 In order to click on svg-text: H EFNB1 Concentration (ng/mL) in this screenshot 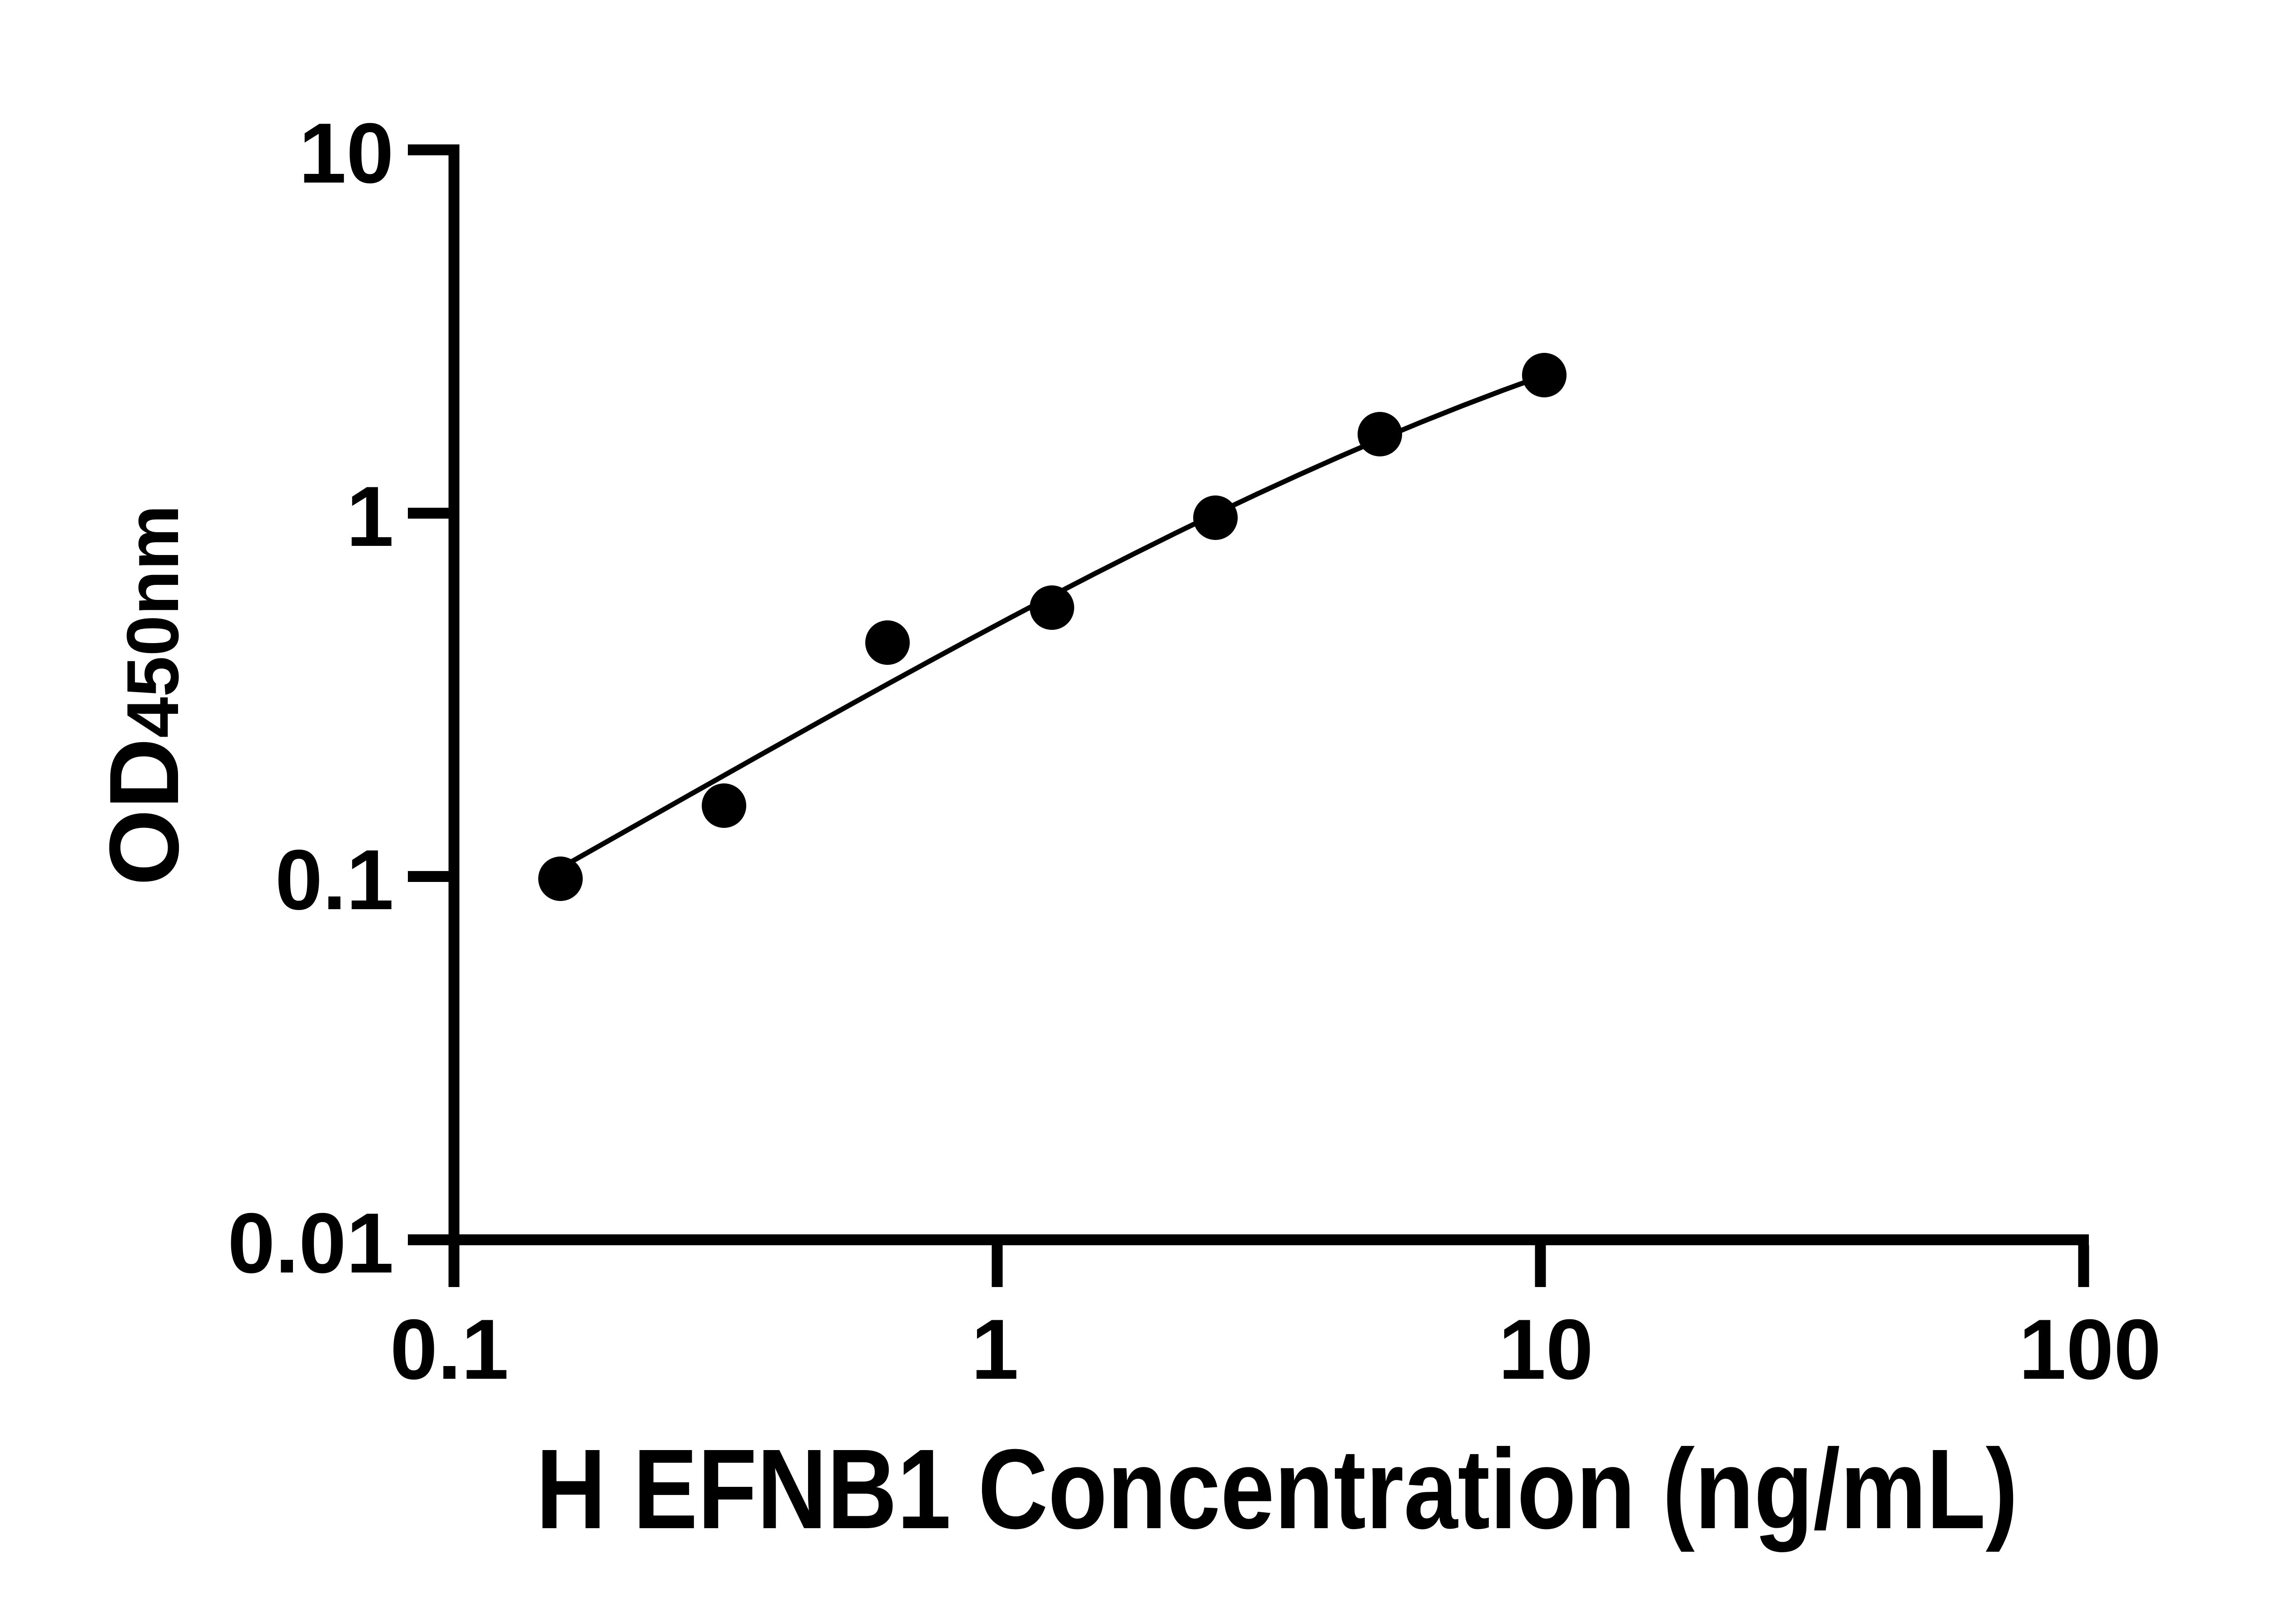, I will do `click(1277, 1489)`.